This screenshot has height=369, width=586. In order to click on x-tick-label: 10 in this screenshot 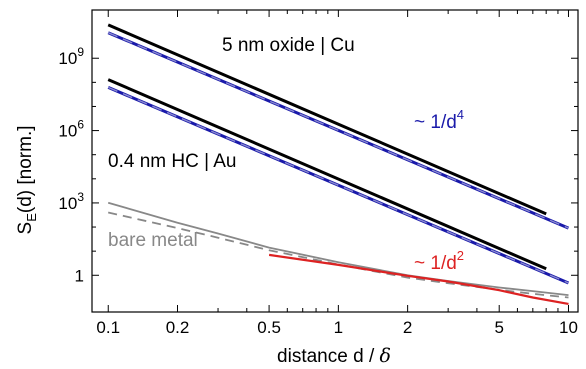, I will do `click(568, 327)`.